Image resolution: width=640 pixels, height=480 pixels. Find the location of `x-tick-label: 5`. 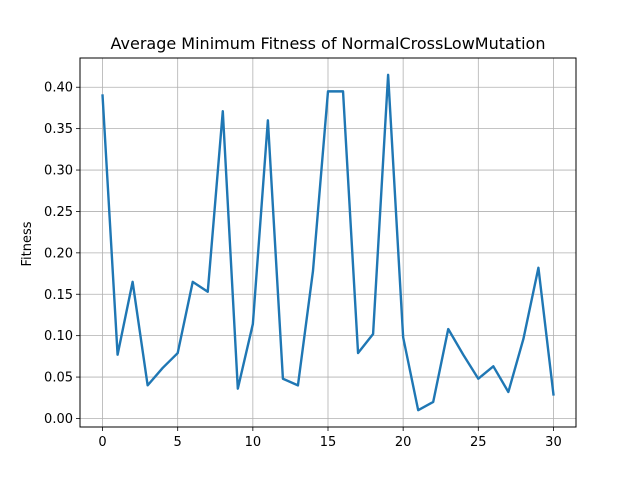

x-tick-label: 5 is located at coordinates (178, 442).